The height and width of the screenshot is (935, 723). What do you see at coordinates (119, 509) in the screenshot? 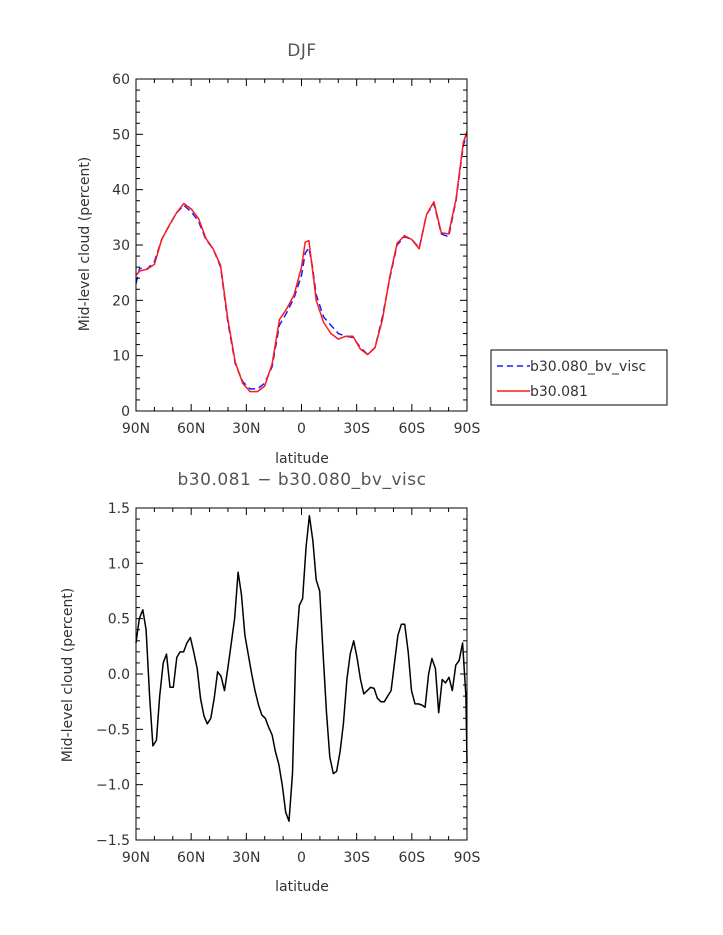
I see `bottom-y-tick-label: 1.5` at bounding box center [119, 509].